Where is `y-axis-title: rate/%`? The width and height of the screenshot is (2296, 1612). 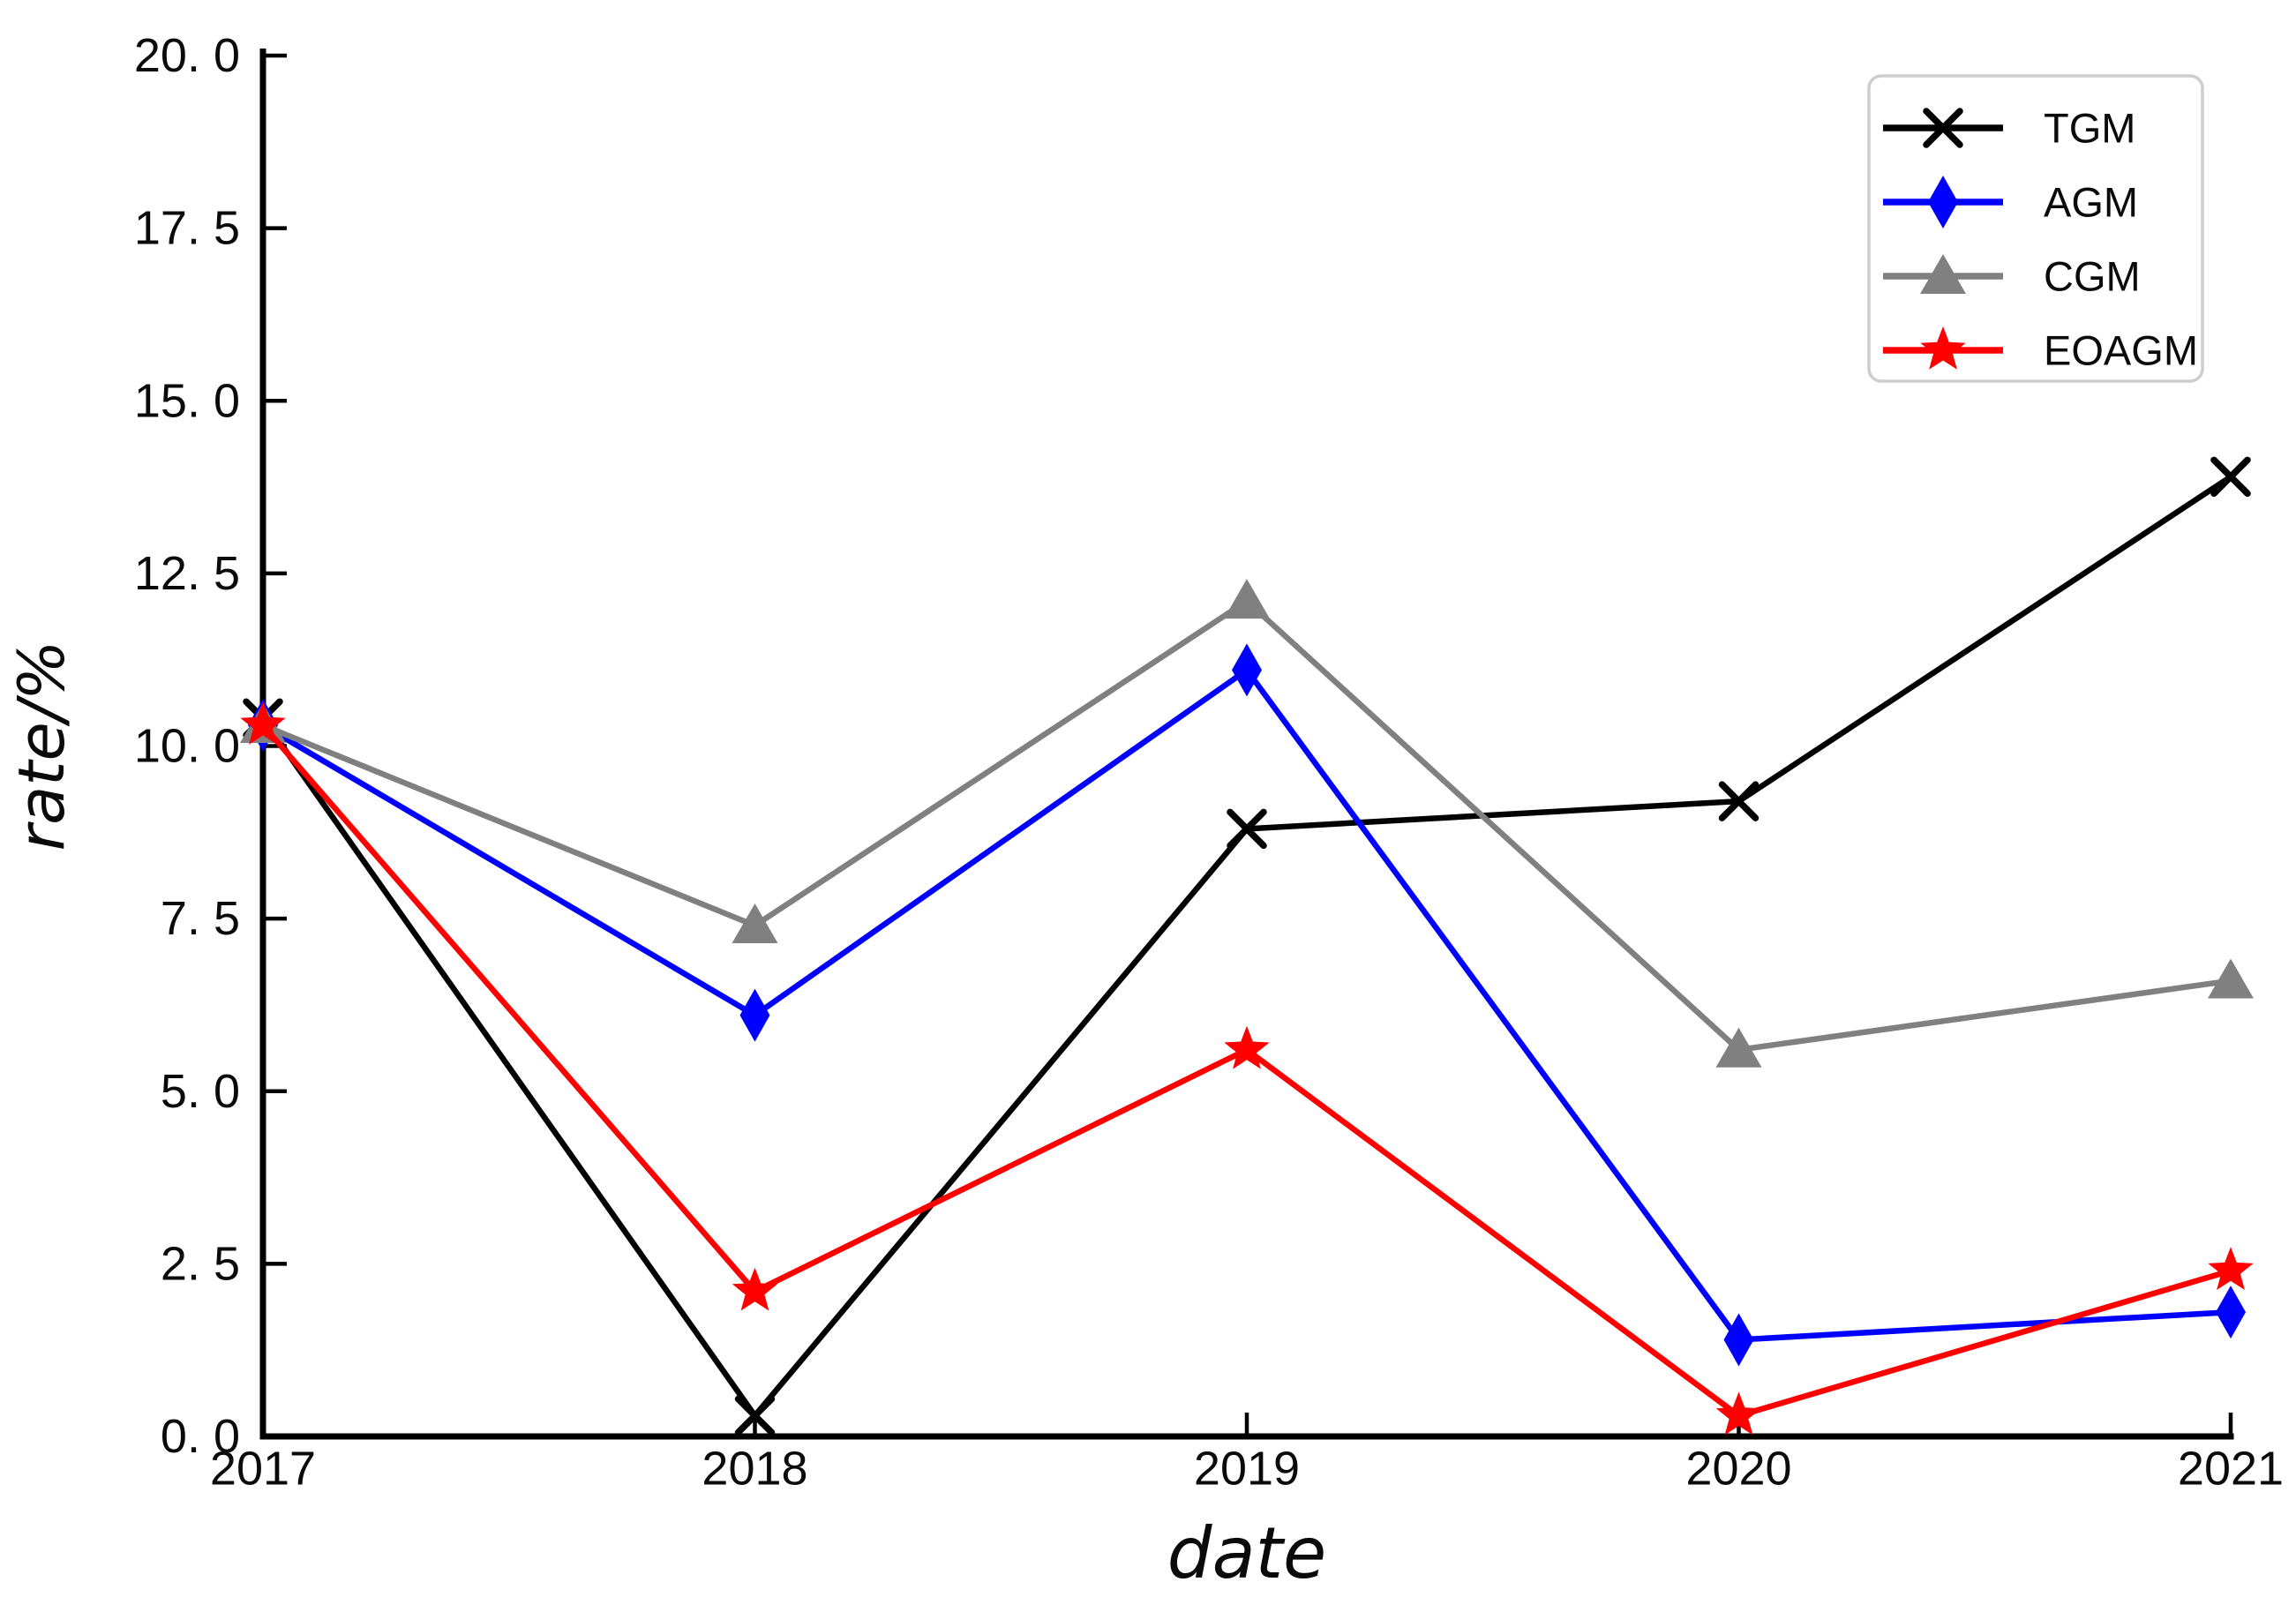 y-axis-title: rate/% is located at coordinates (41, 746).